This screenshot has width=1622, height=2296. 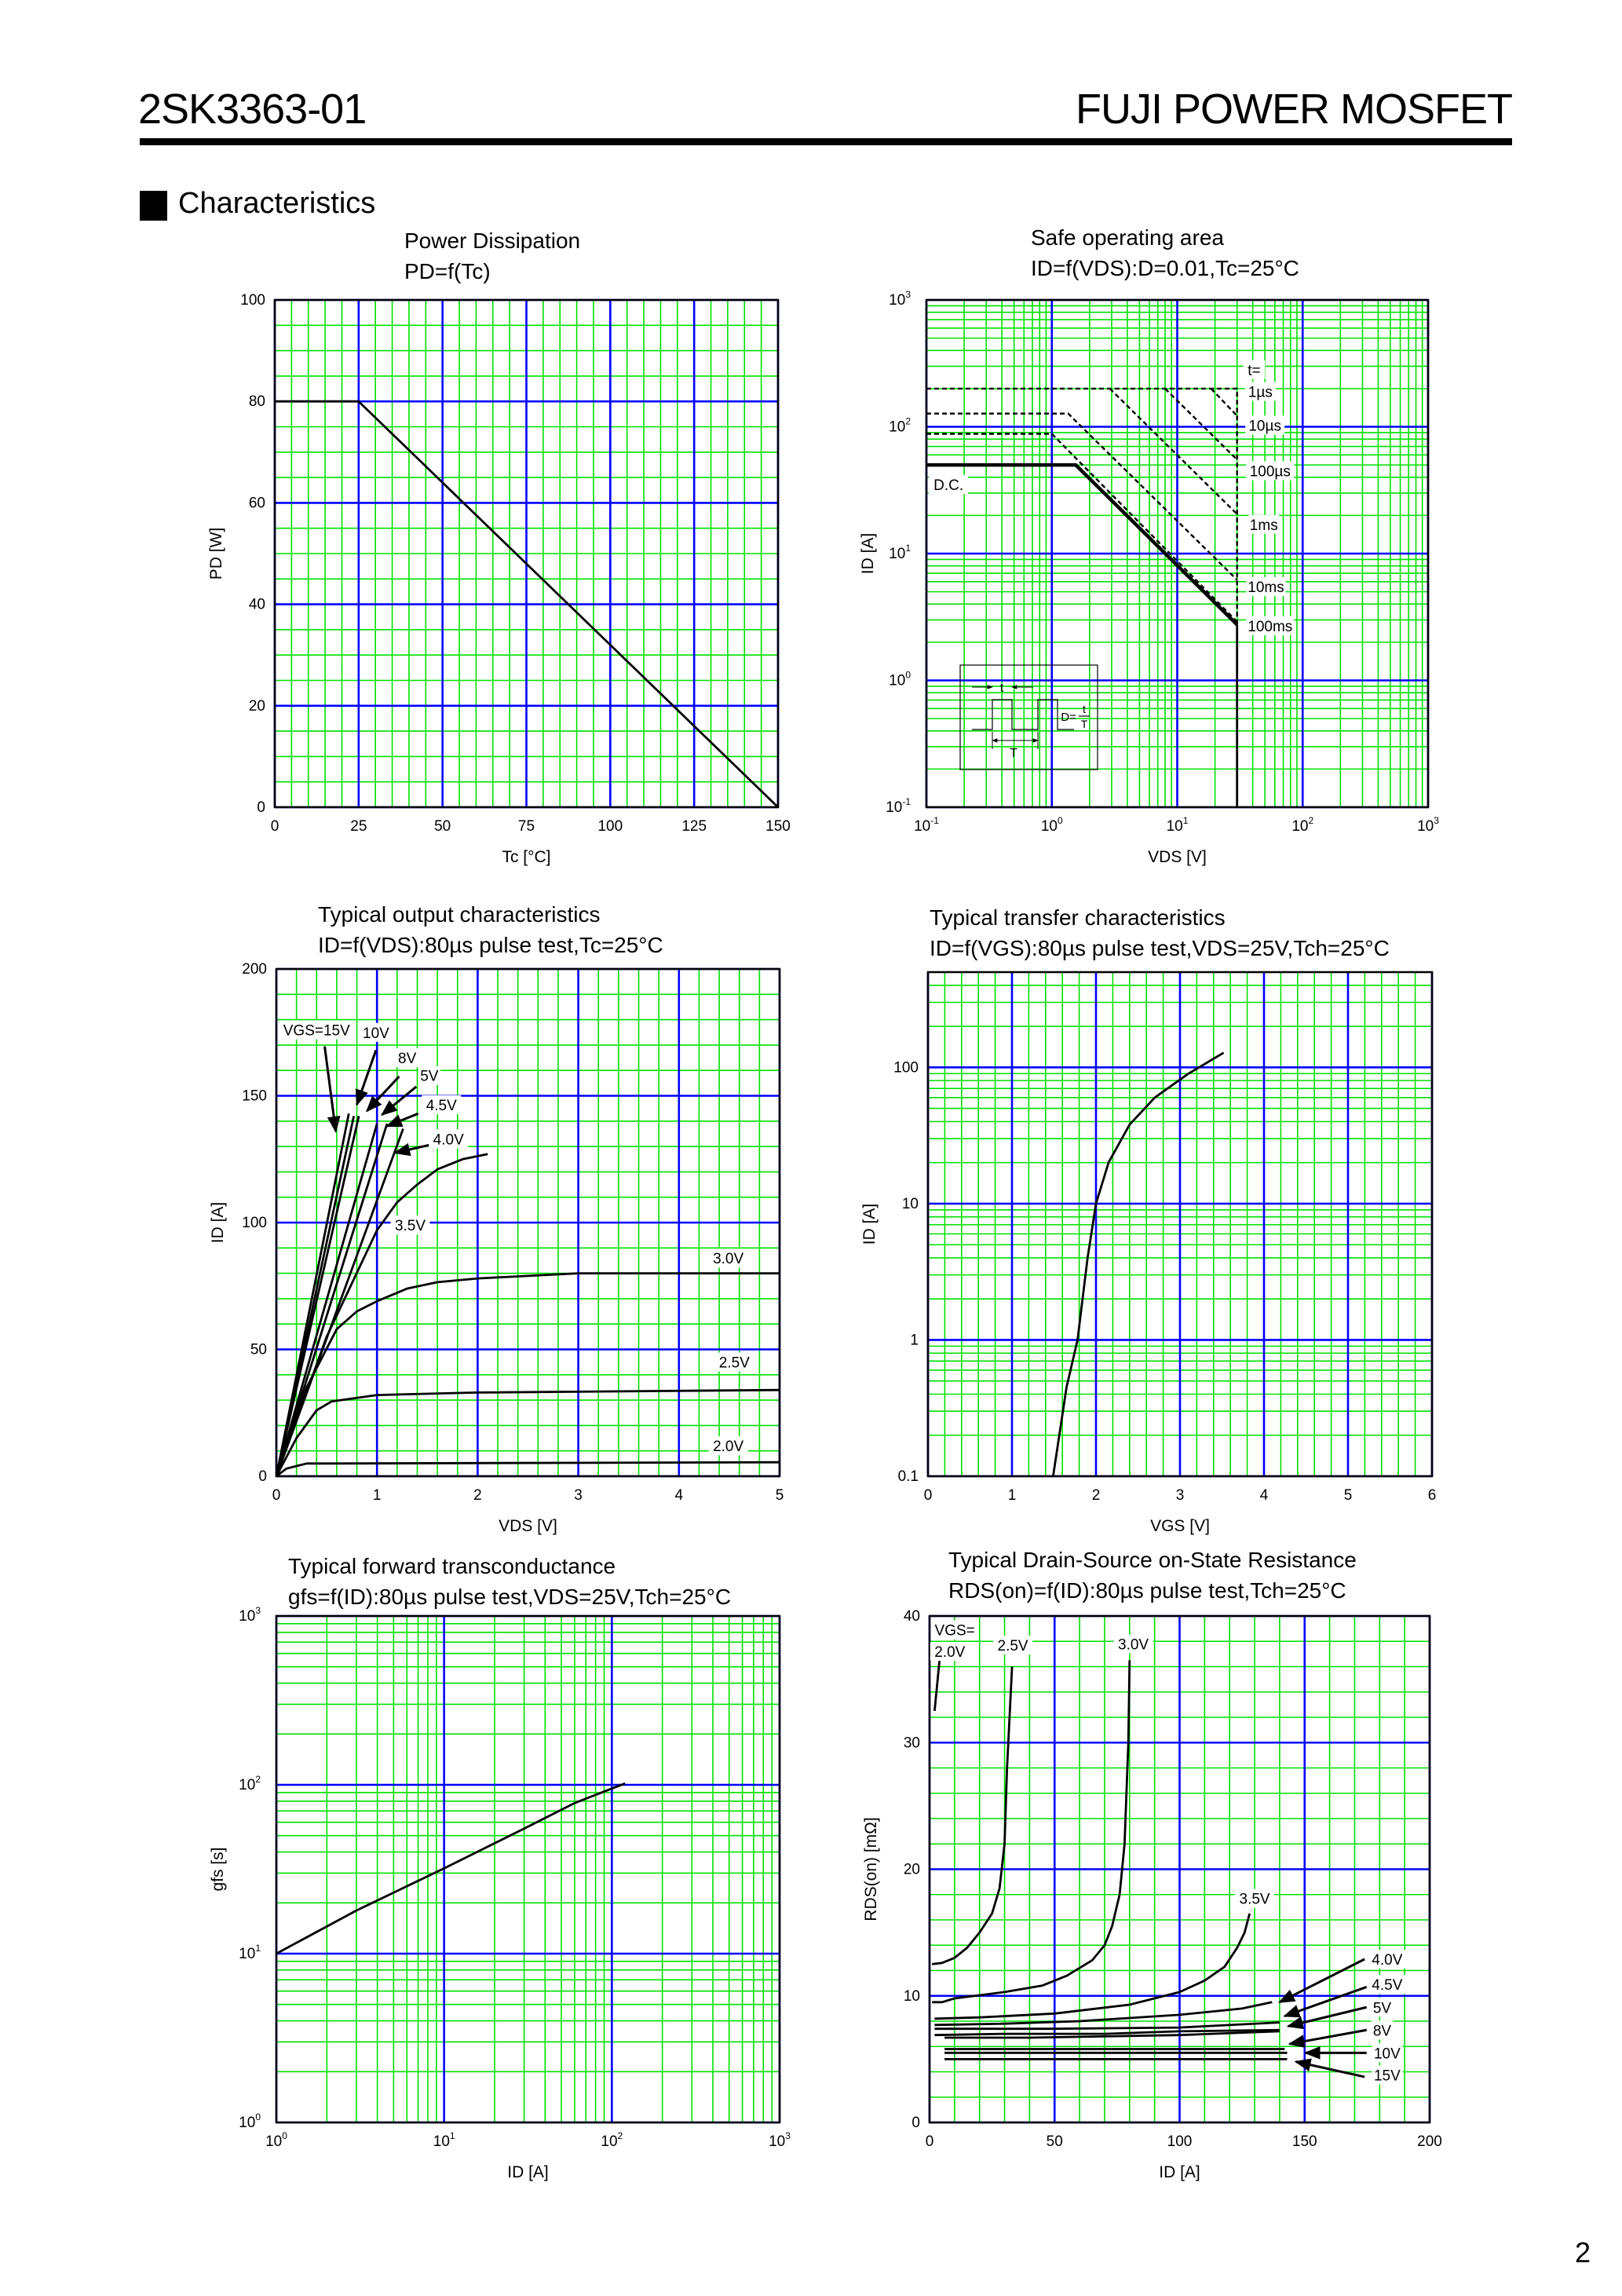 I want to click on inset-t-label: t, so click(x=1002, y=689).